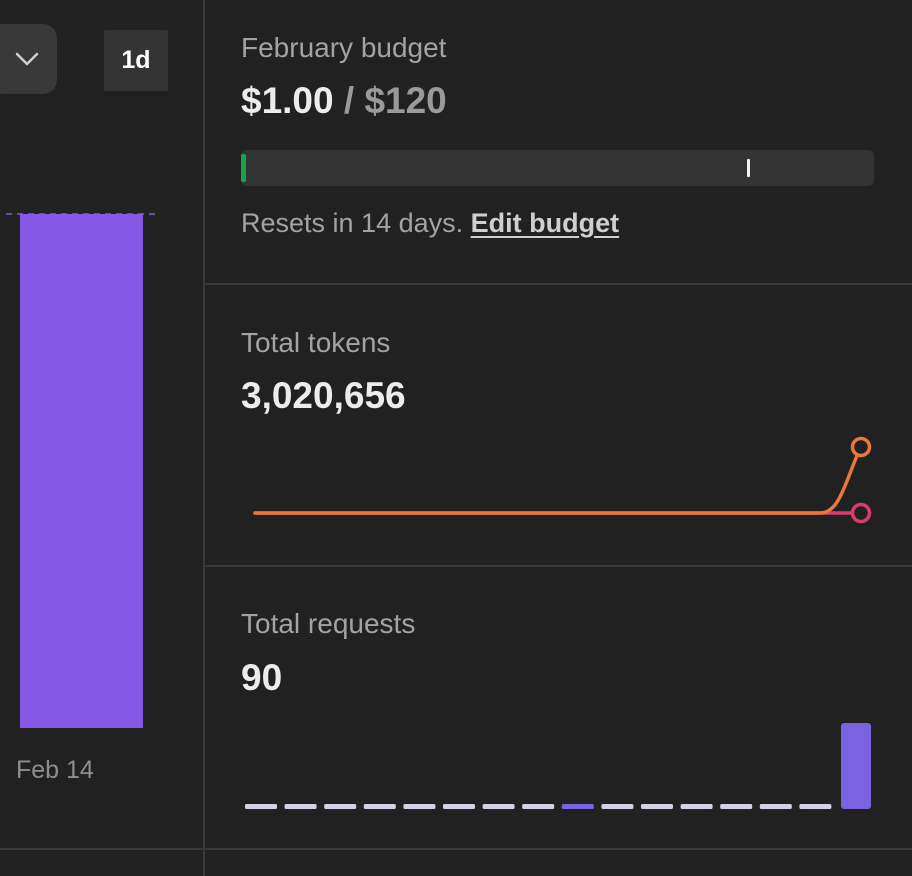 The width and height of the screenshot is (912, 876). What do you see at coordinates (204, 438) in the screenshot?
I see `column-divider` at bounding box center [204, 438].